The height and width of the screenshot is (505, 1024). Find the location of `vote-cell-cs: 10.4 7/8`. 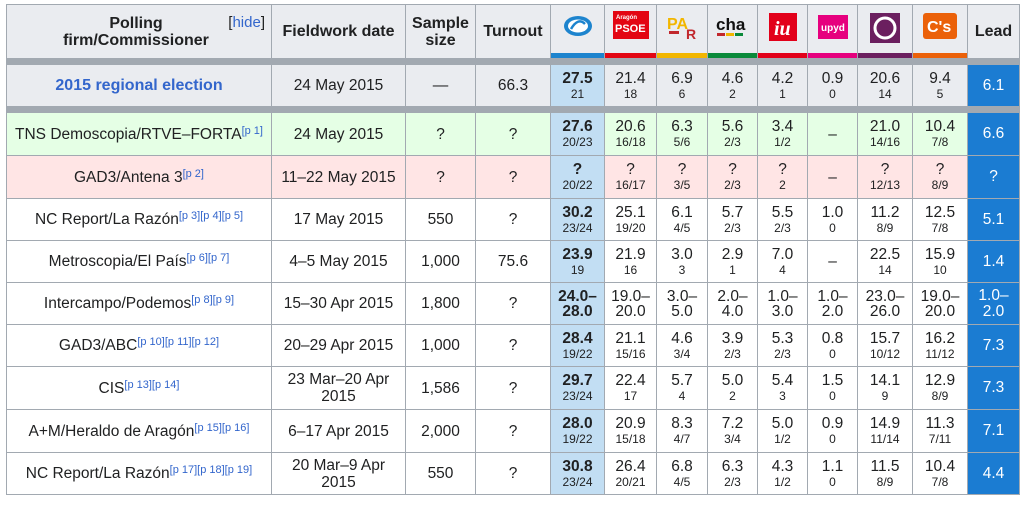

vote-cell-cs: 10.4 7/8 is located at coordinates (940, 134).